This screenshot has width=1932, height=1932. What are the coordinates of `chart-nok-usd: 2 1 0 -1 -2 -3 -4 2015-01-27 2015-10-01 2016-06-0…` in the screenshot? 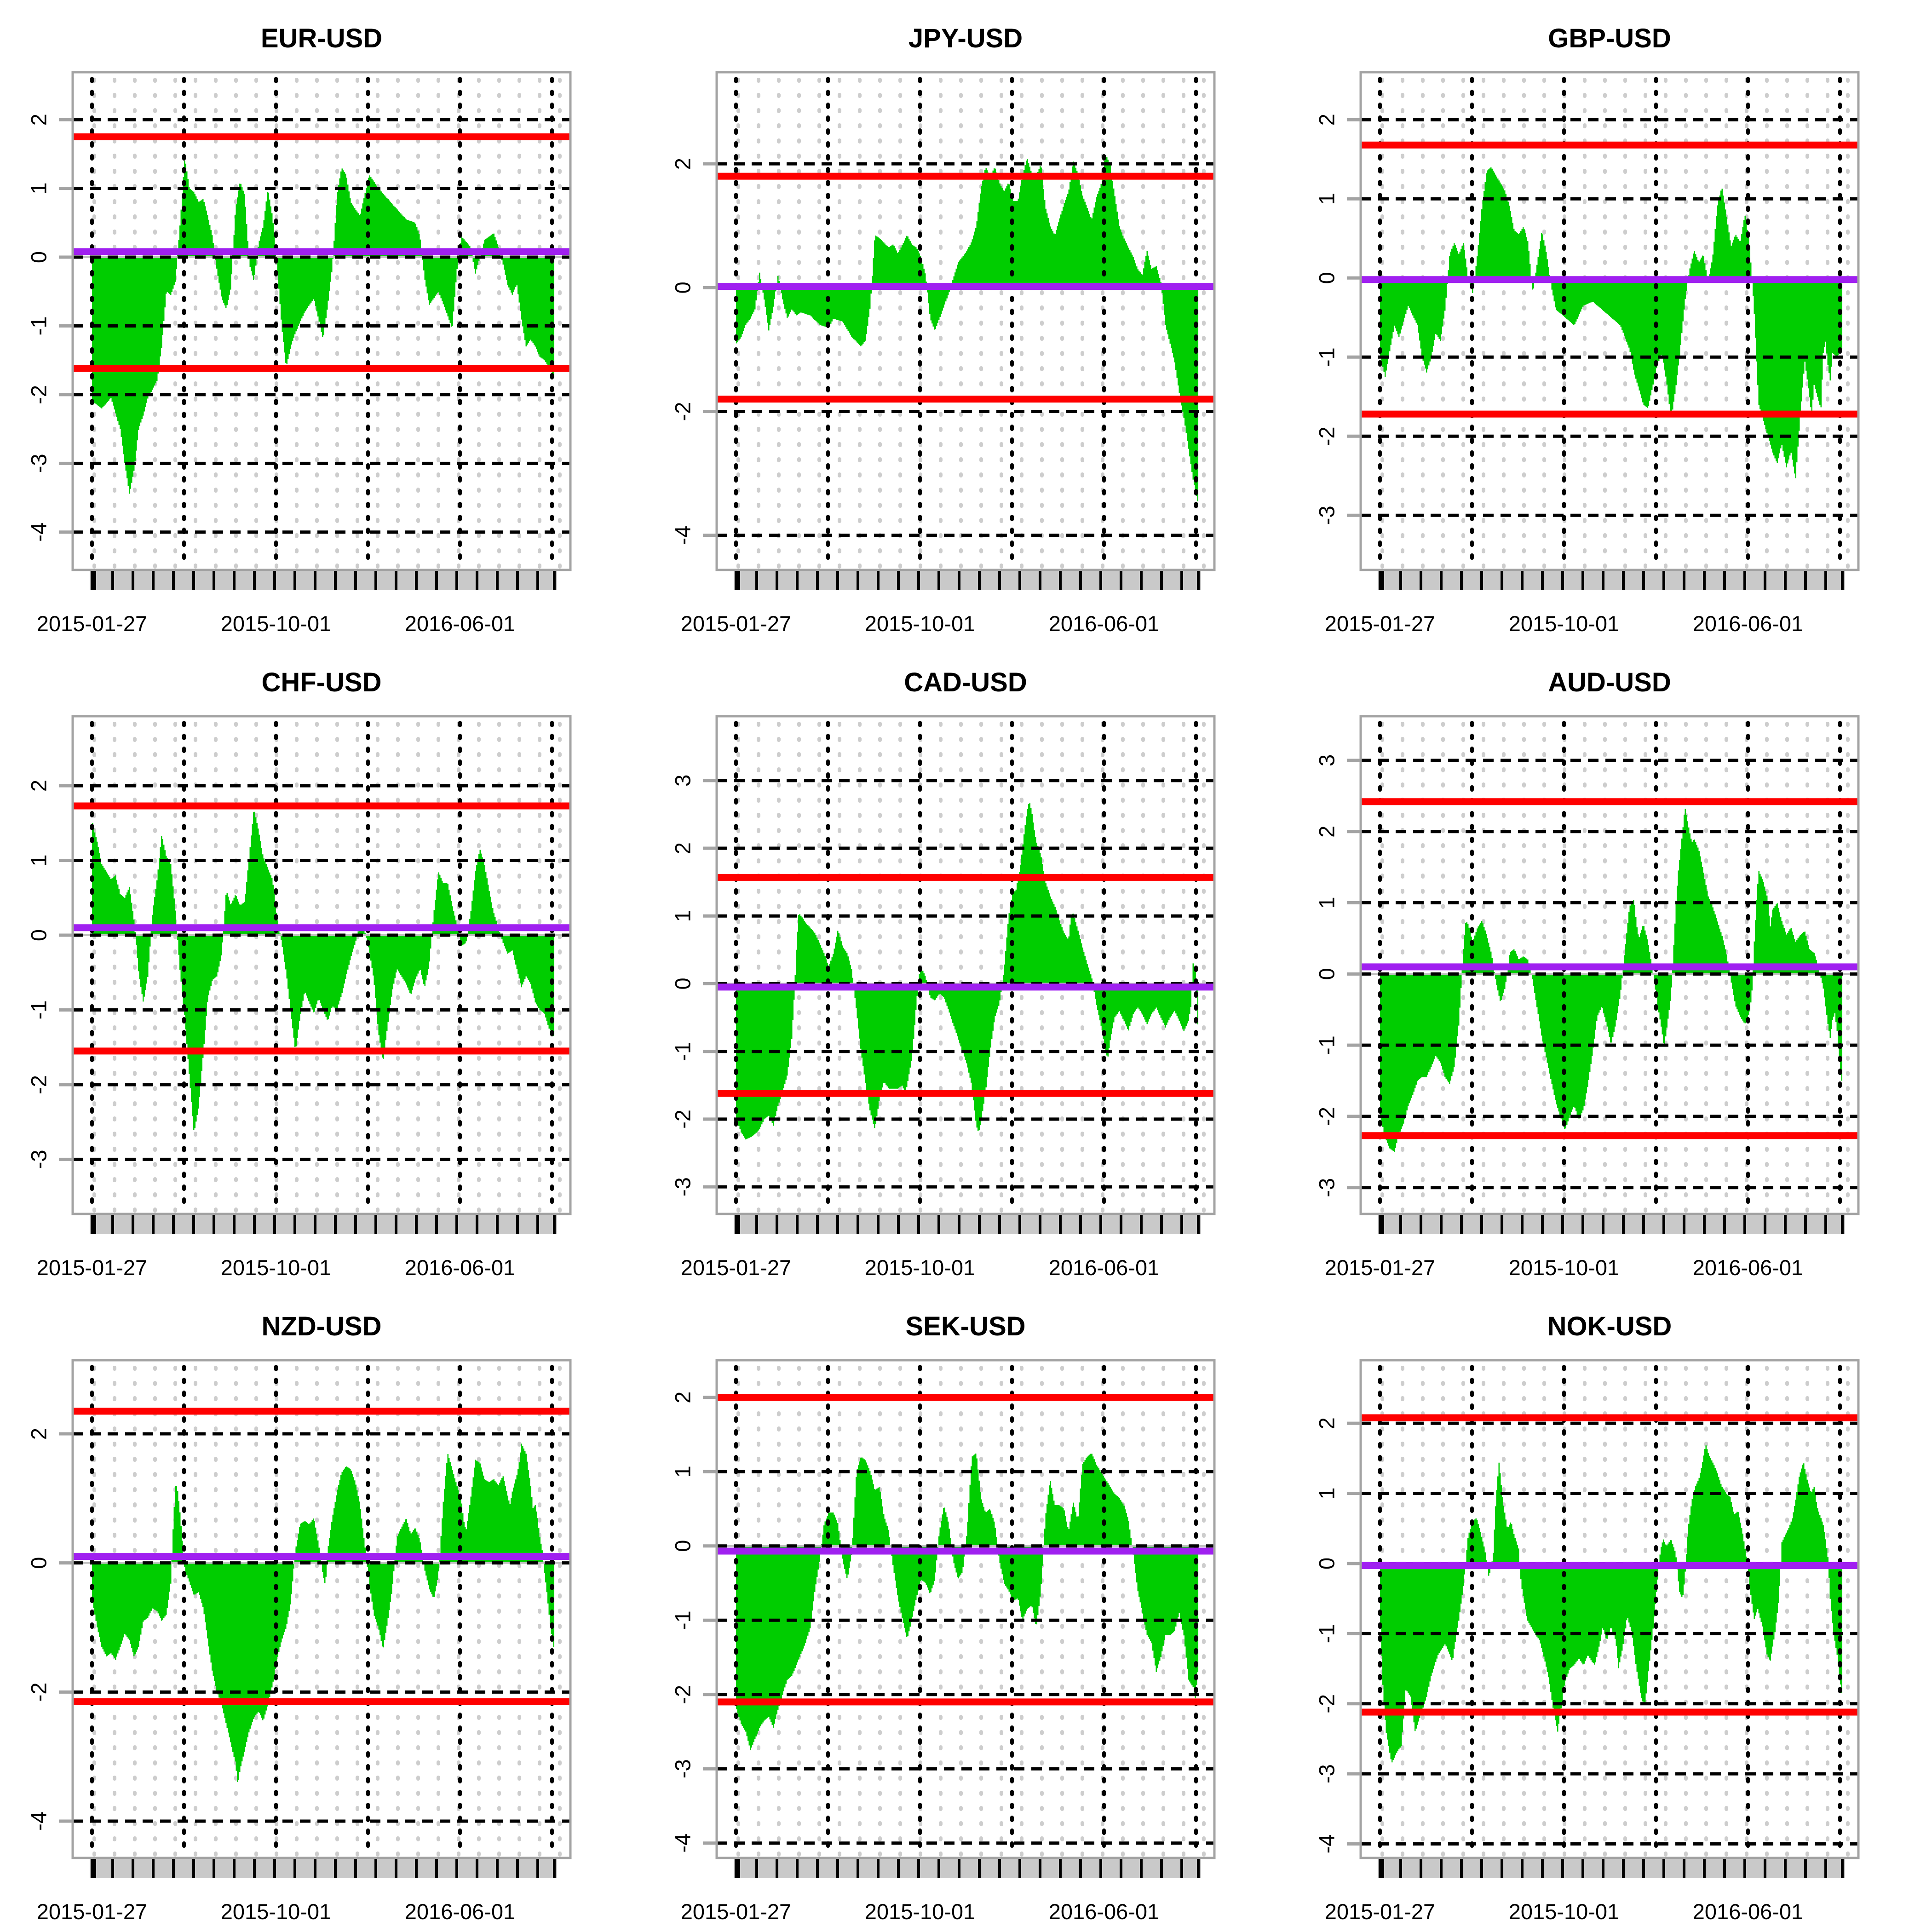 It's located at (1587, 1617).